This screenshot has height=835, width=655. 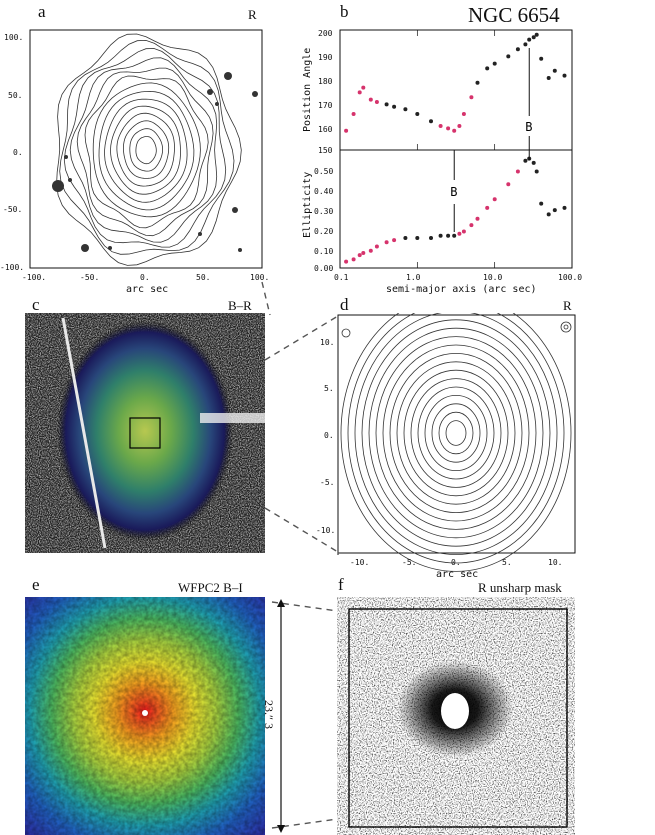 I want to click on pa-tick: 180, so click(x=325, y=81).